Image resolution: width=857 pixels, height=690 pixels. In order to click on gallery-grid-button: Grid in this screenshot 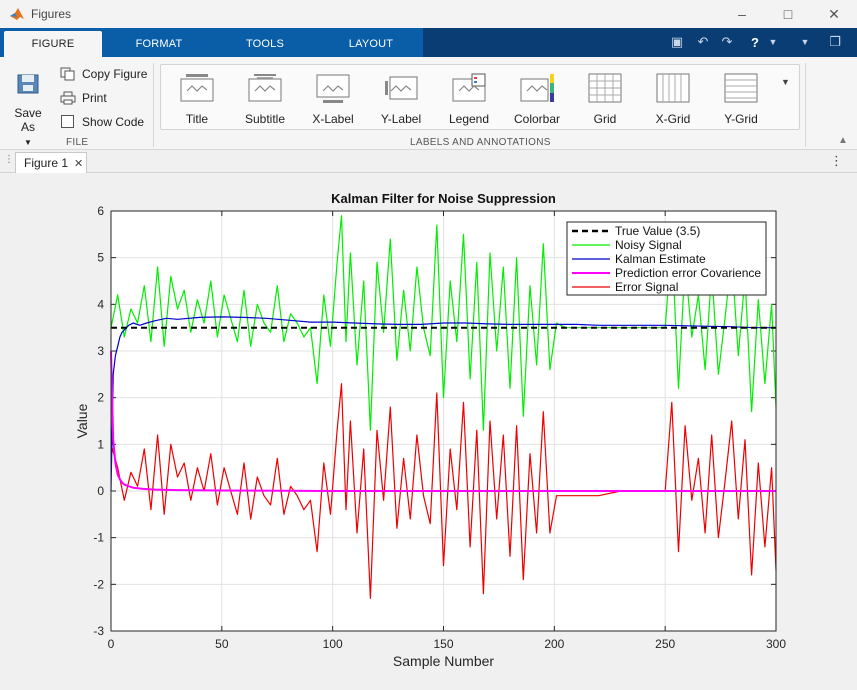, I will do `click(605, 97)`.